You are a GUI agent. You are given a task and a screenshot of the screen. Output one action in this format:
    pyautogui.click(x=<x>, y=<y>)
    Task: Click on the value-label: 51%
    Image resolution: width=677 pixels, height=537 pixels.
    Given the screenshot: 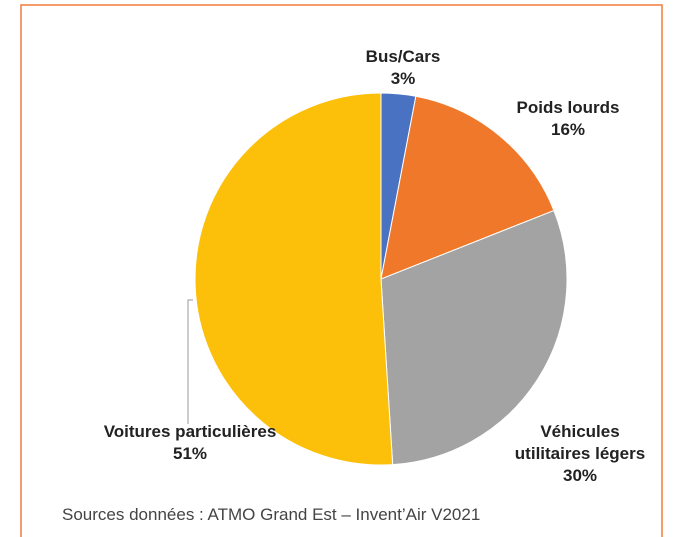 What is the action you would take?
    pyautogui.click(x=190, y=453)
    